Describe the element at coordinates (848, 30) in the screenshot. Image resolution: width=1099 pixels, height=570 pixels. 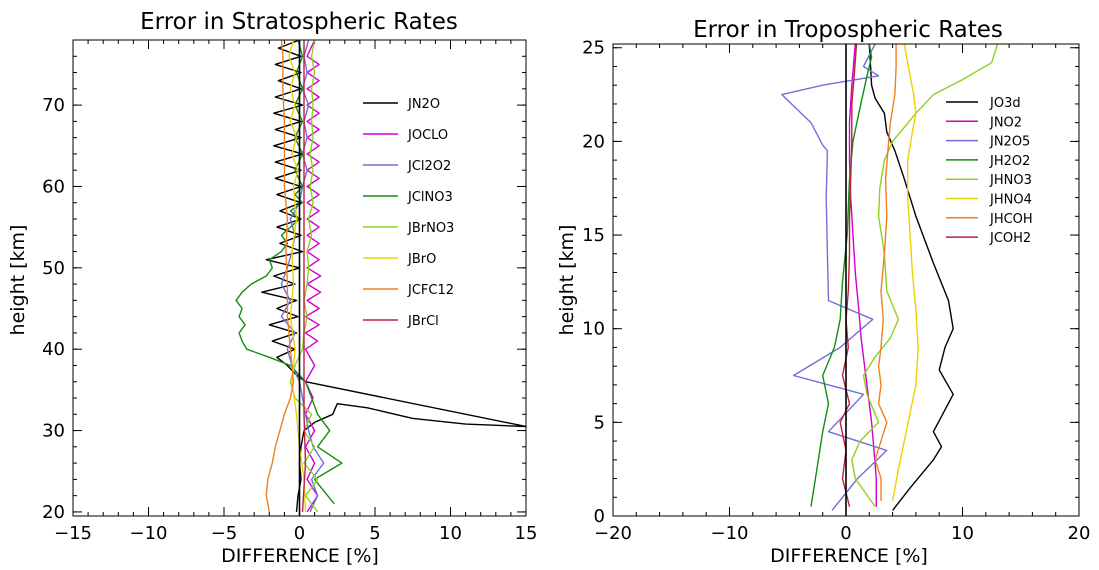
I see `chart-title: Error in Tropospheric Rates` at that location.